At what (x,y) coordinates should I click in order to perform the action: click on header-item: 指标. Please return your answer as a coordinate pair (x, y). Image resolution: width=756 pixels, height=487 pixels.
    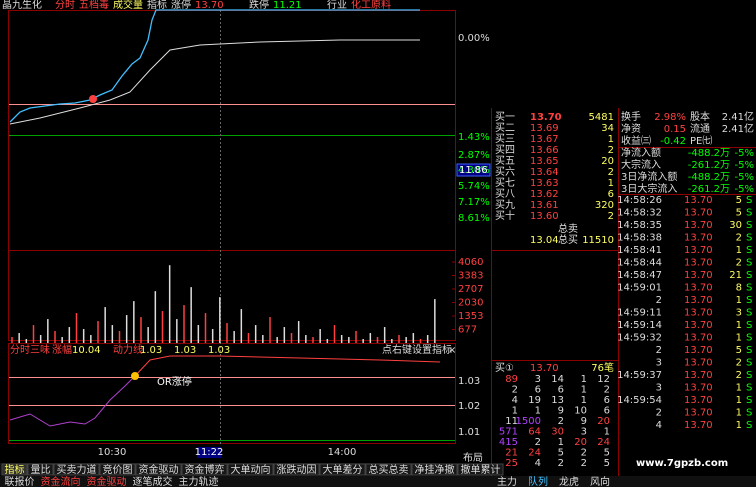
    Looking at the image, I should click on (157, 5).